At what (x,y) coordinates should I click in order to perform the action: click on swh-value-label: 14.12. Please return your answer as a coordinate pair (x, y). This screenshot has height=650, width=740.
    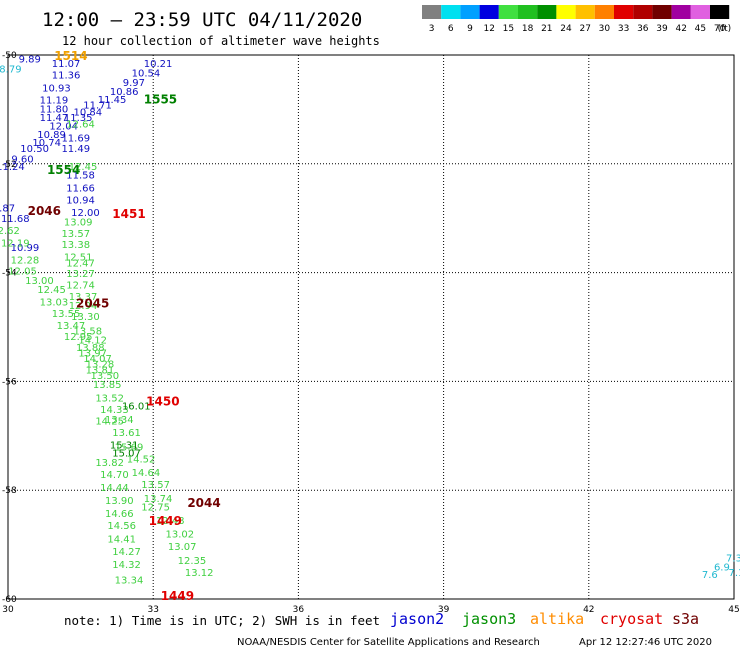
    Looking at the image, I should click on (92, 341).